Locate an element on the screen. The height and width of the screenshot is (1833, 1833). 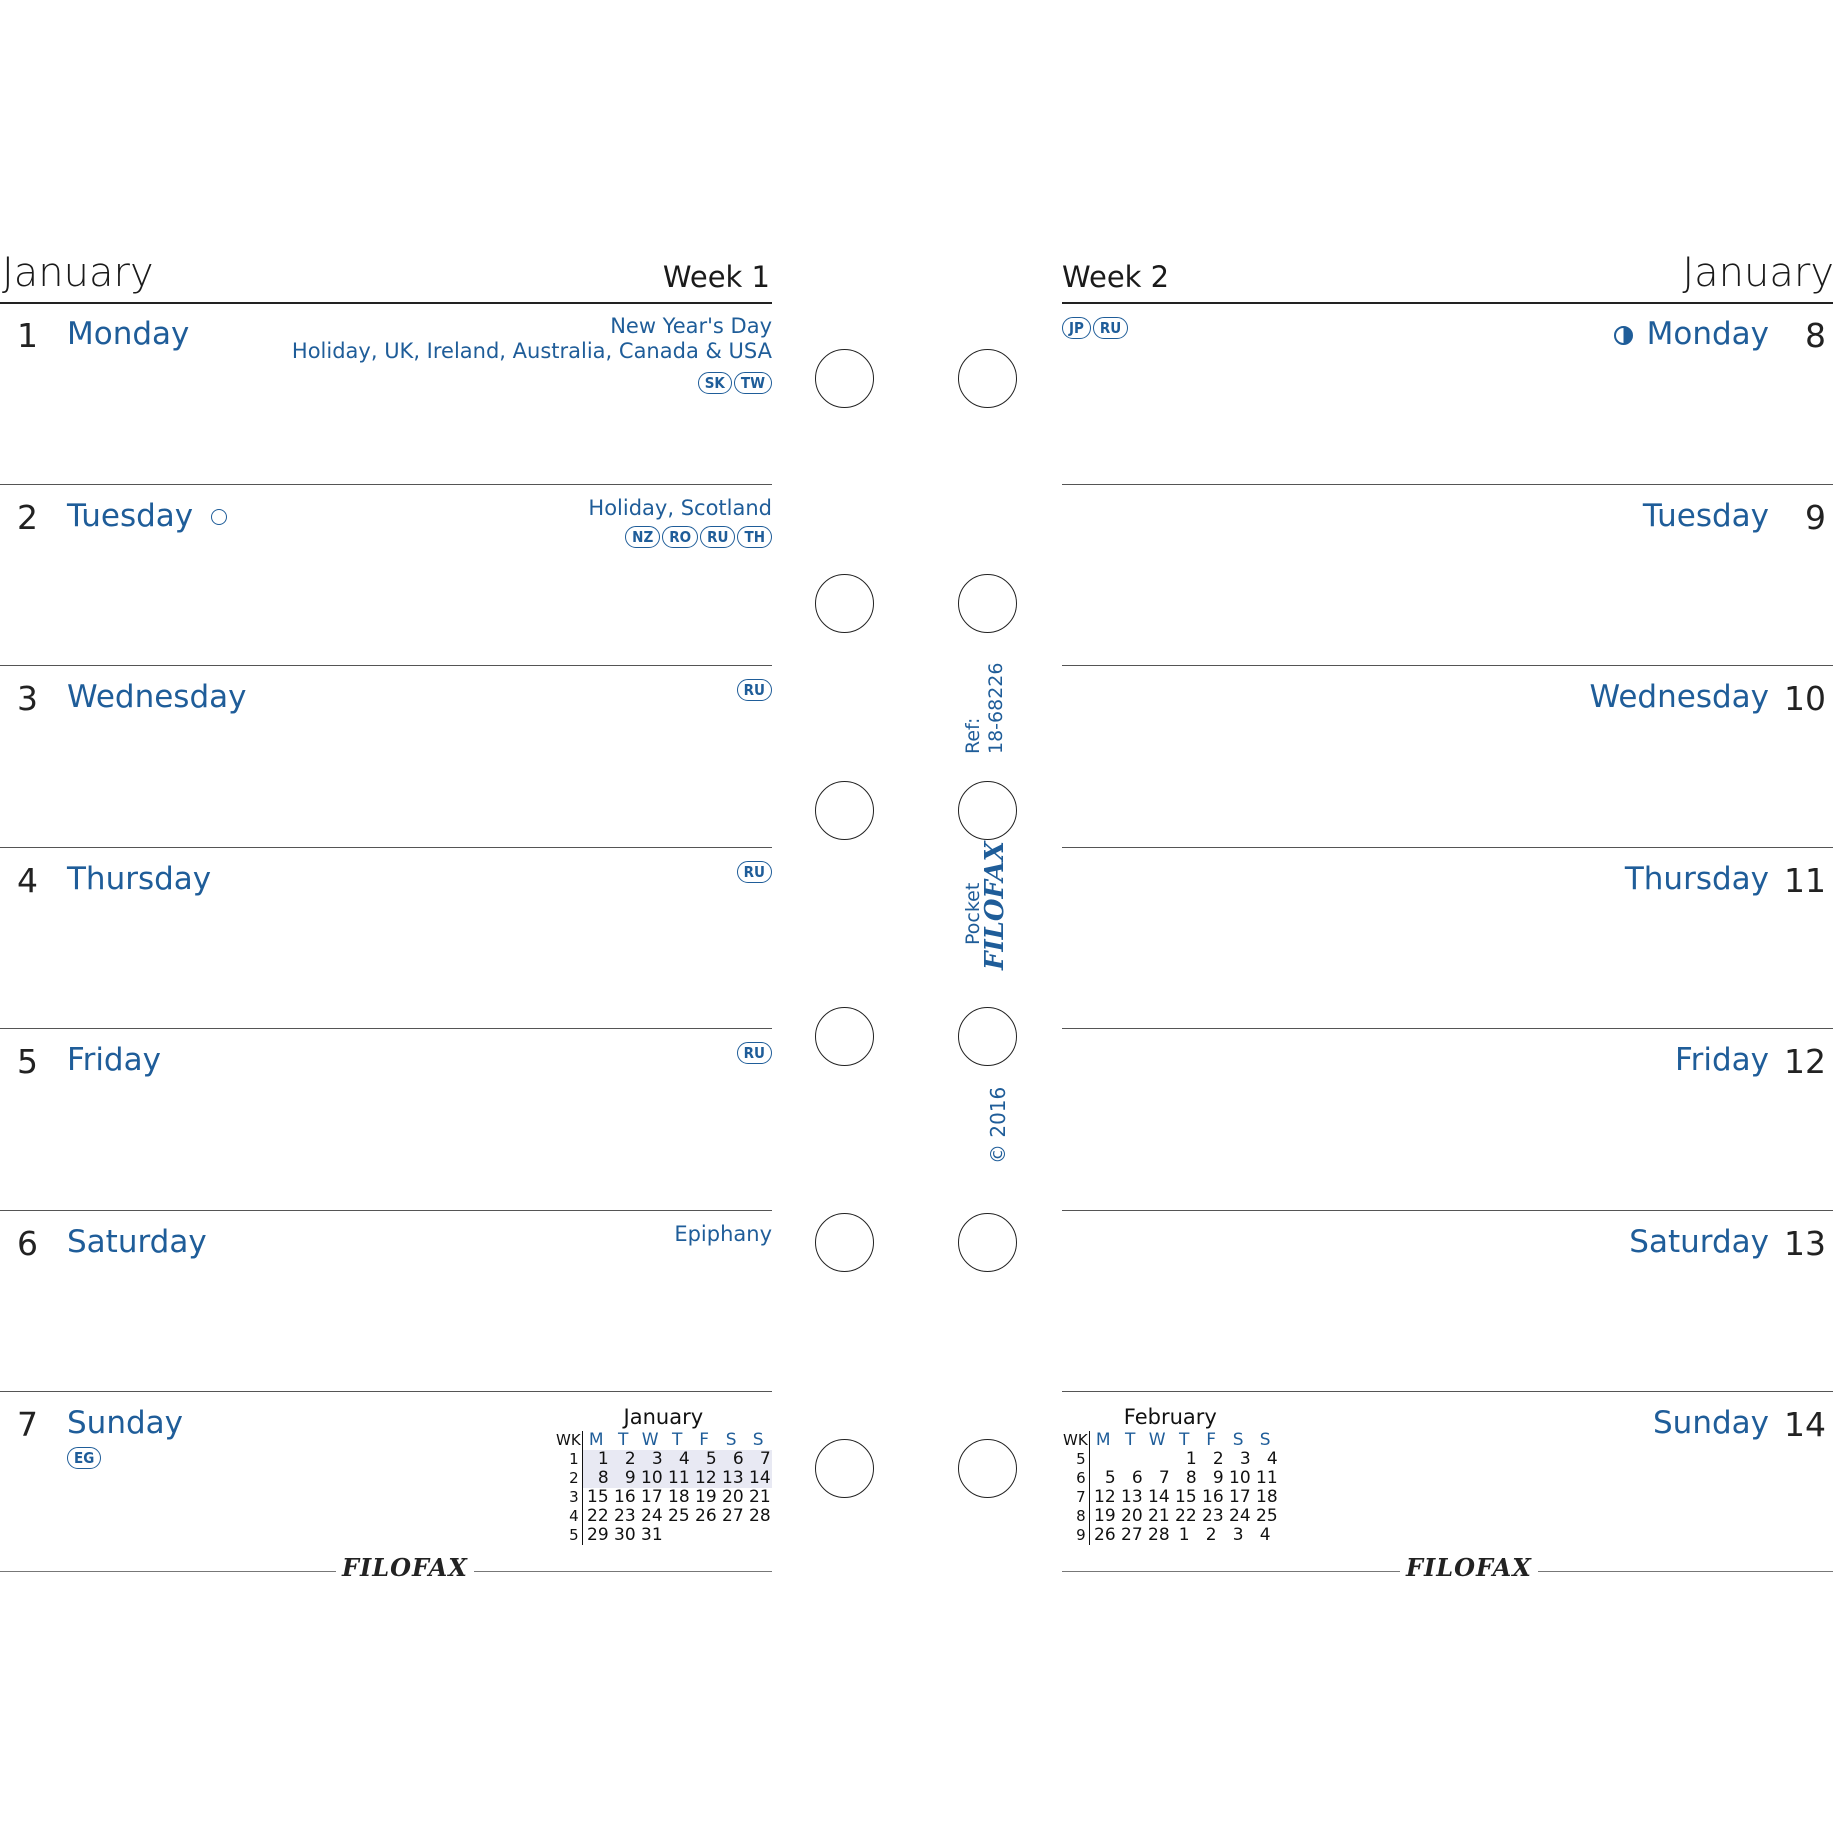
day-name: Friday is located at coordinates (114, 1060).